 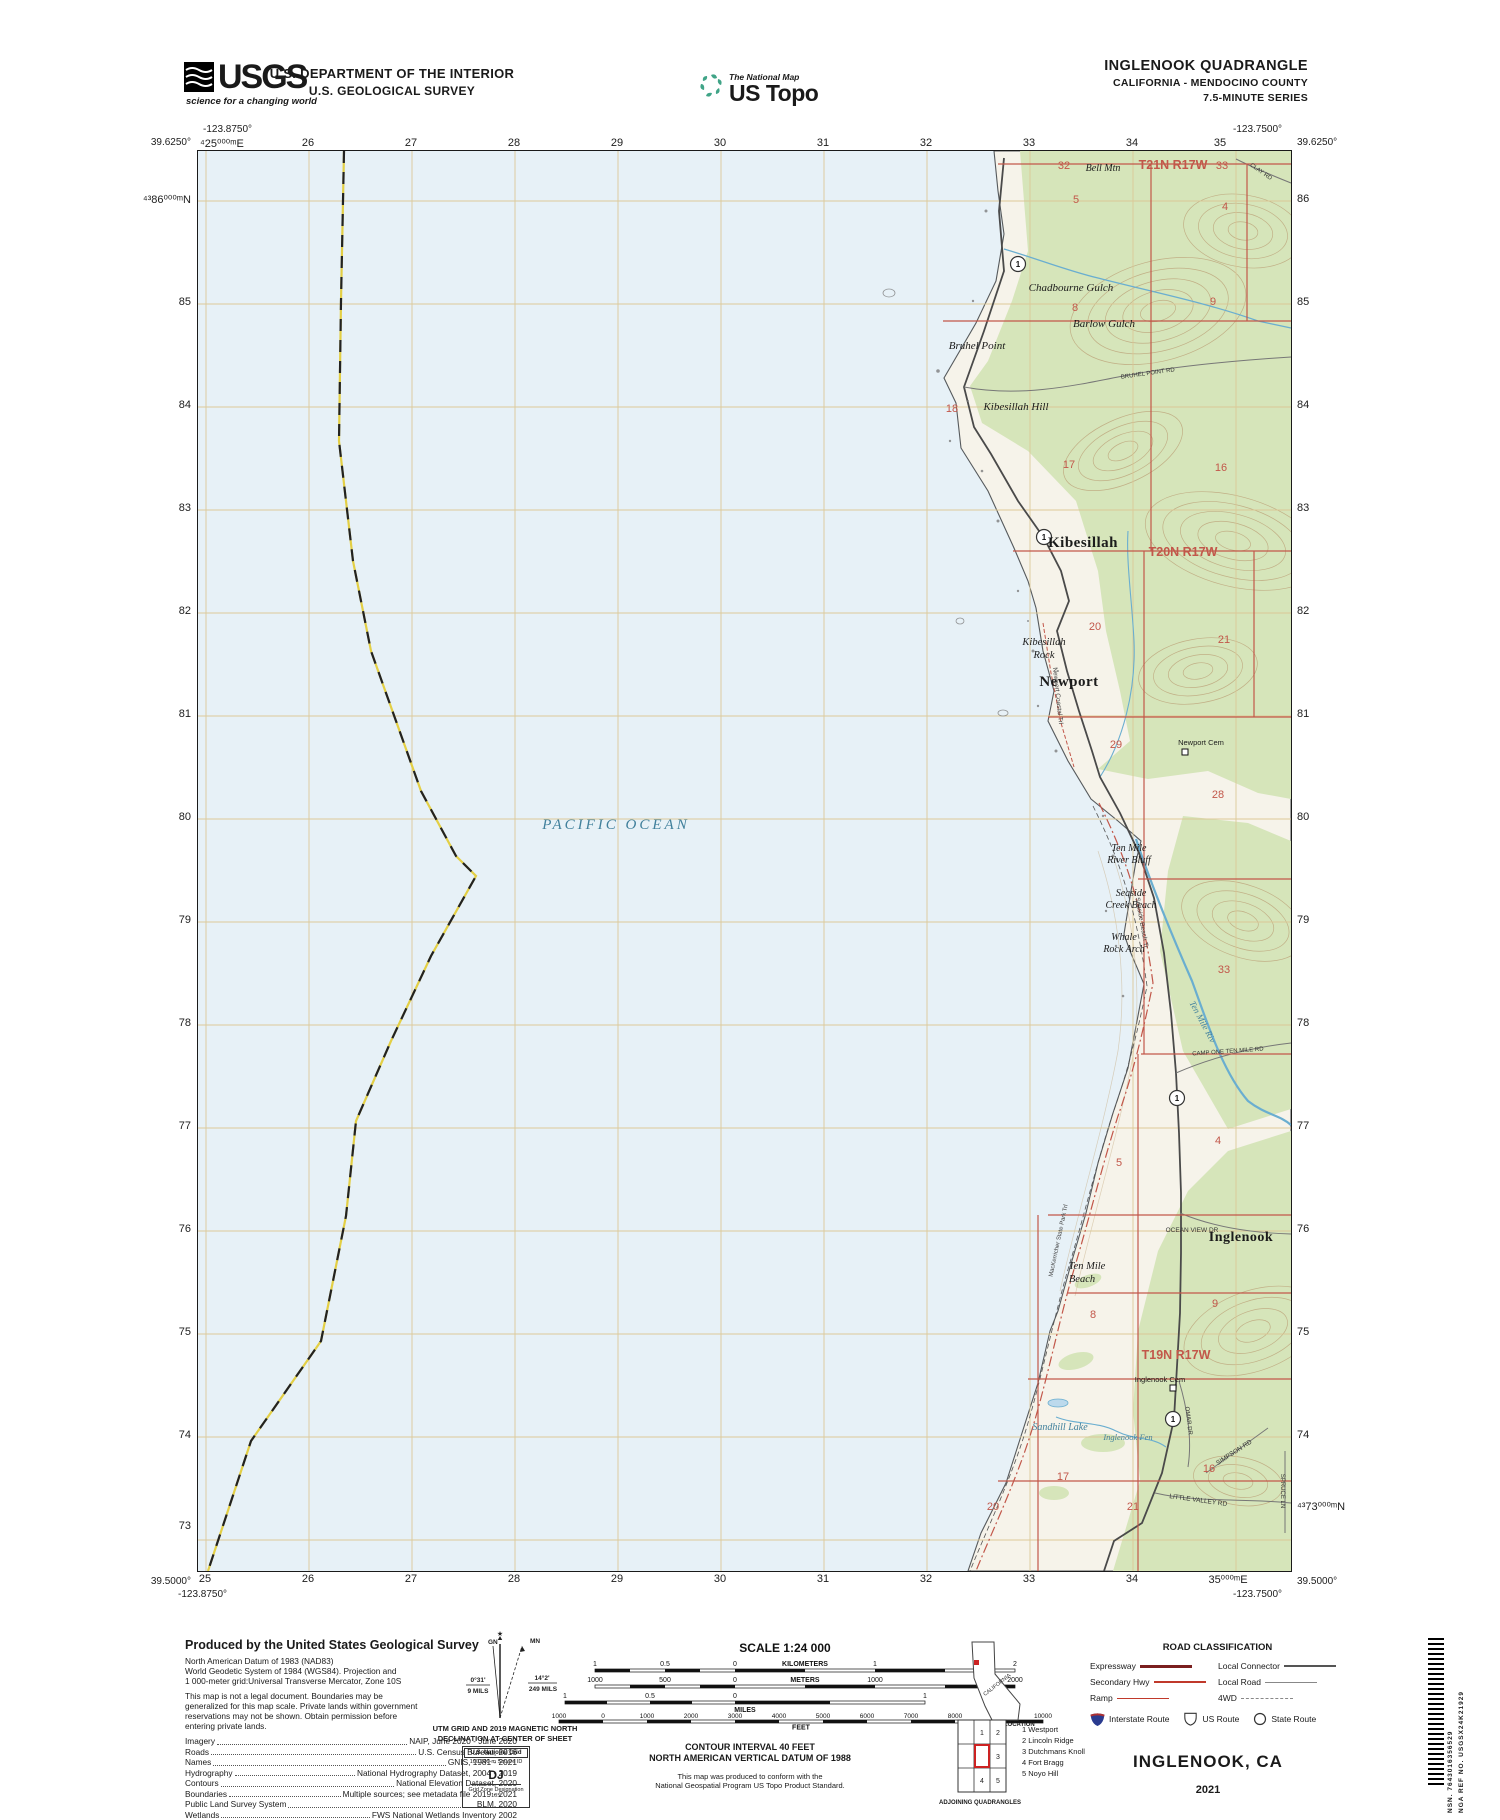 What do you see at coordinates (1260, 1719) in the screenshot?
I see `state-route-circle-icon` at bounding box center [1260, 1719].